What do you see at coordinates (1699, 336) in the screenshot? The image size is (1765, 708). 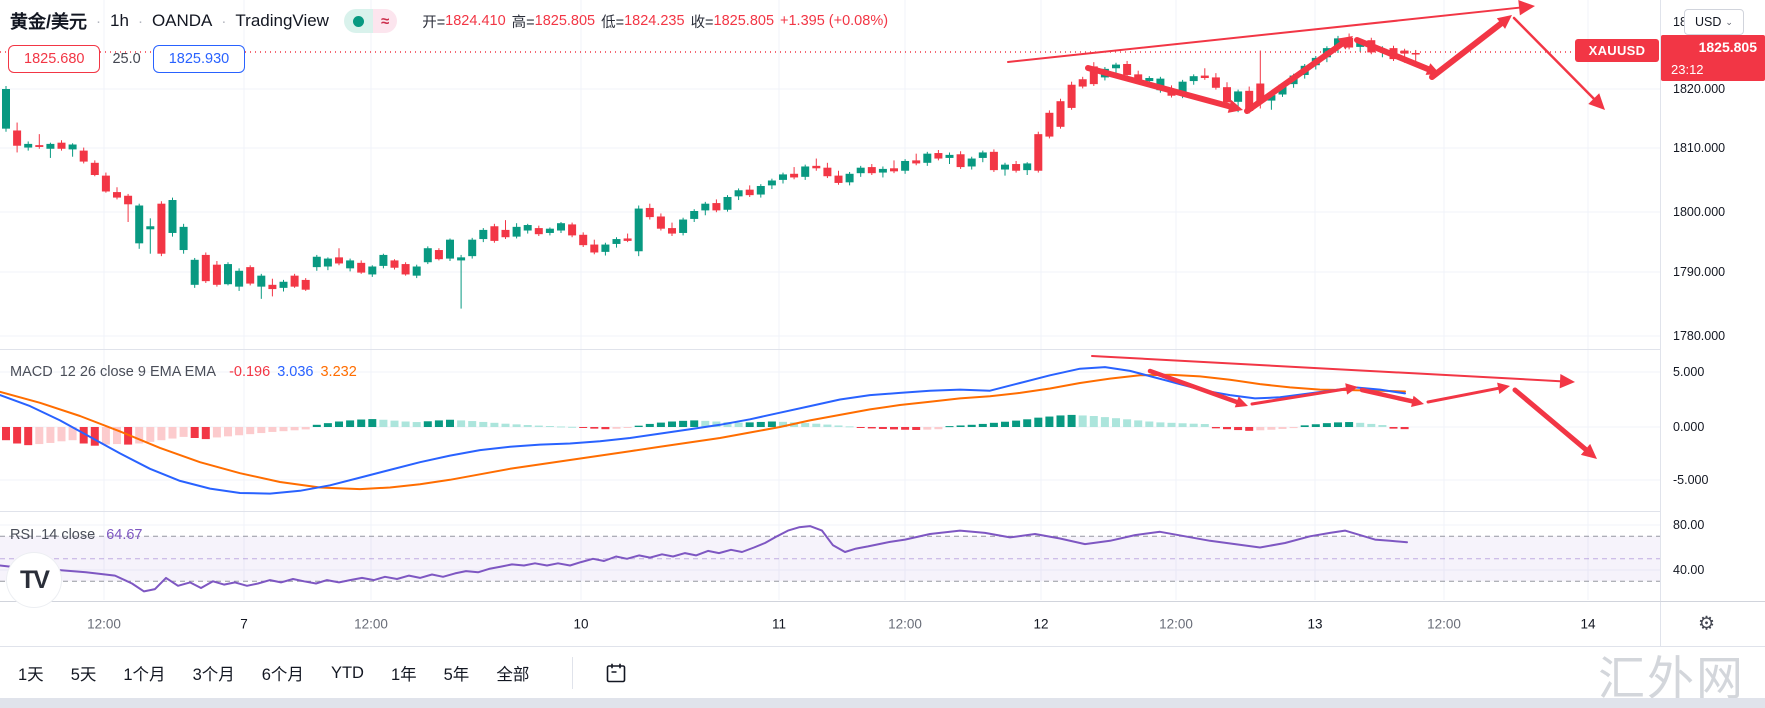 I see `price-axis-label: 1780.000` at bounding box center [1699, 336].